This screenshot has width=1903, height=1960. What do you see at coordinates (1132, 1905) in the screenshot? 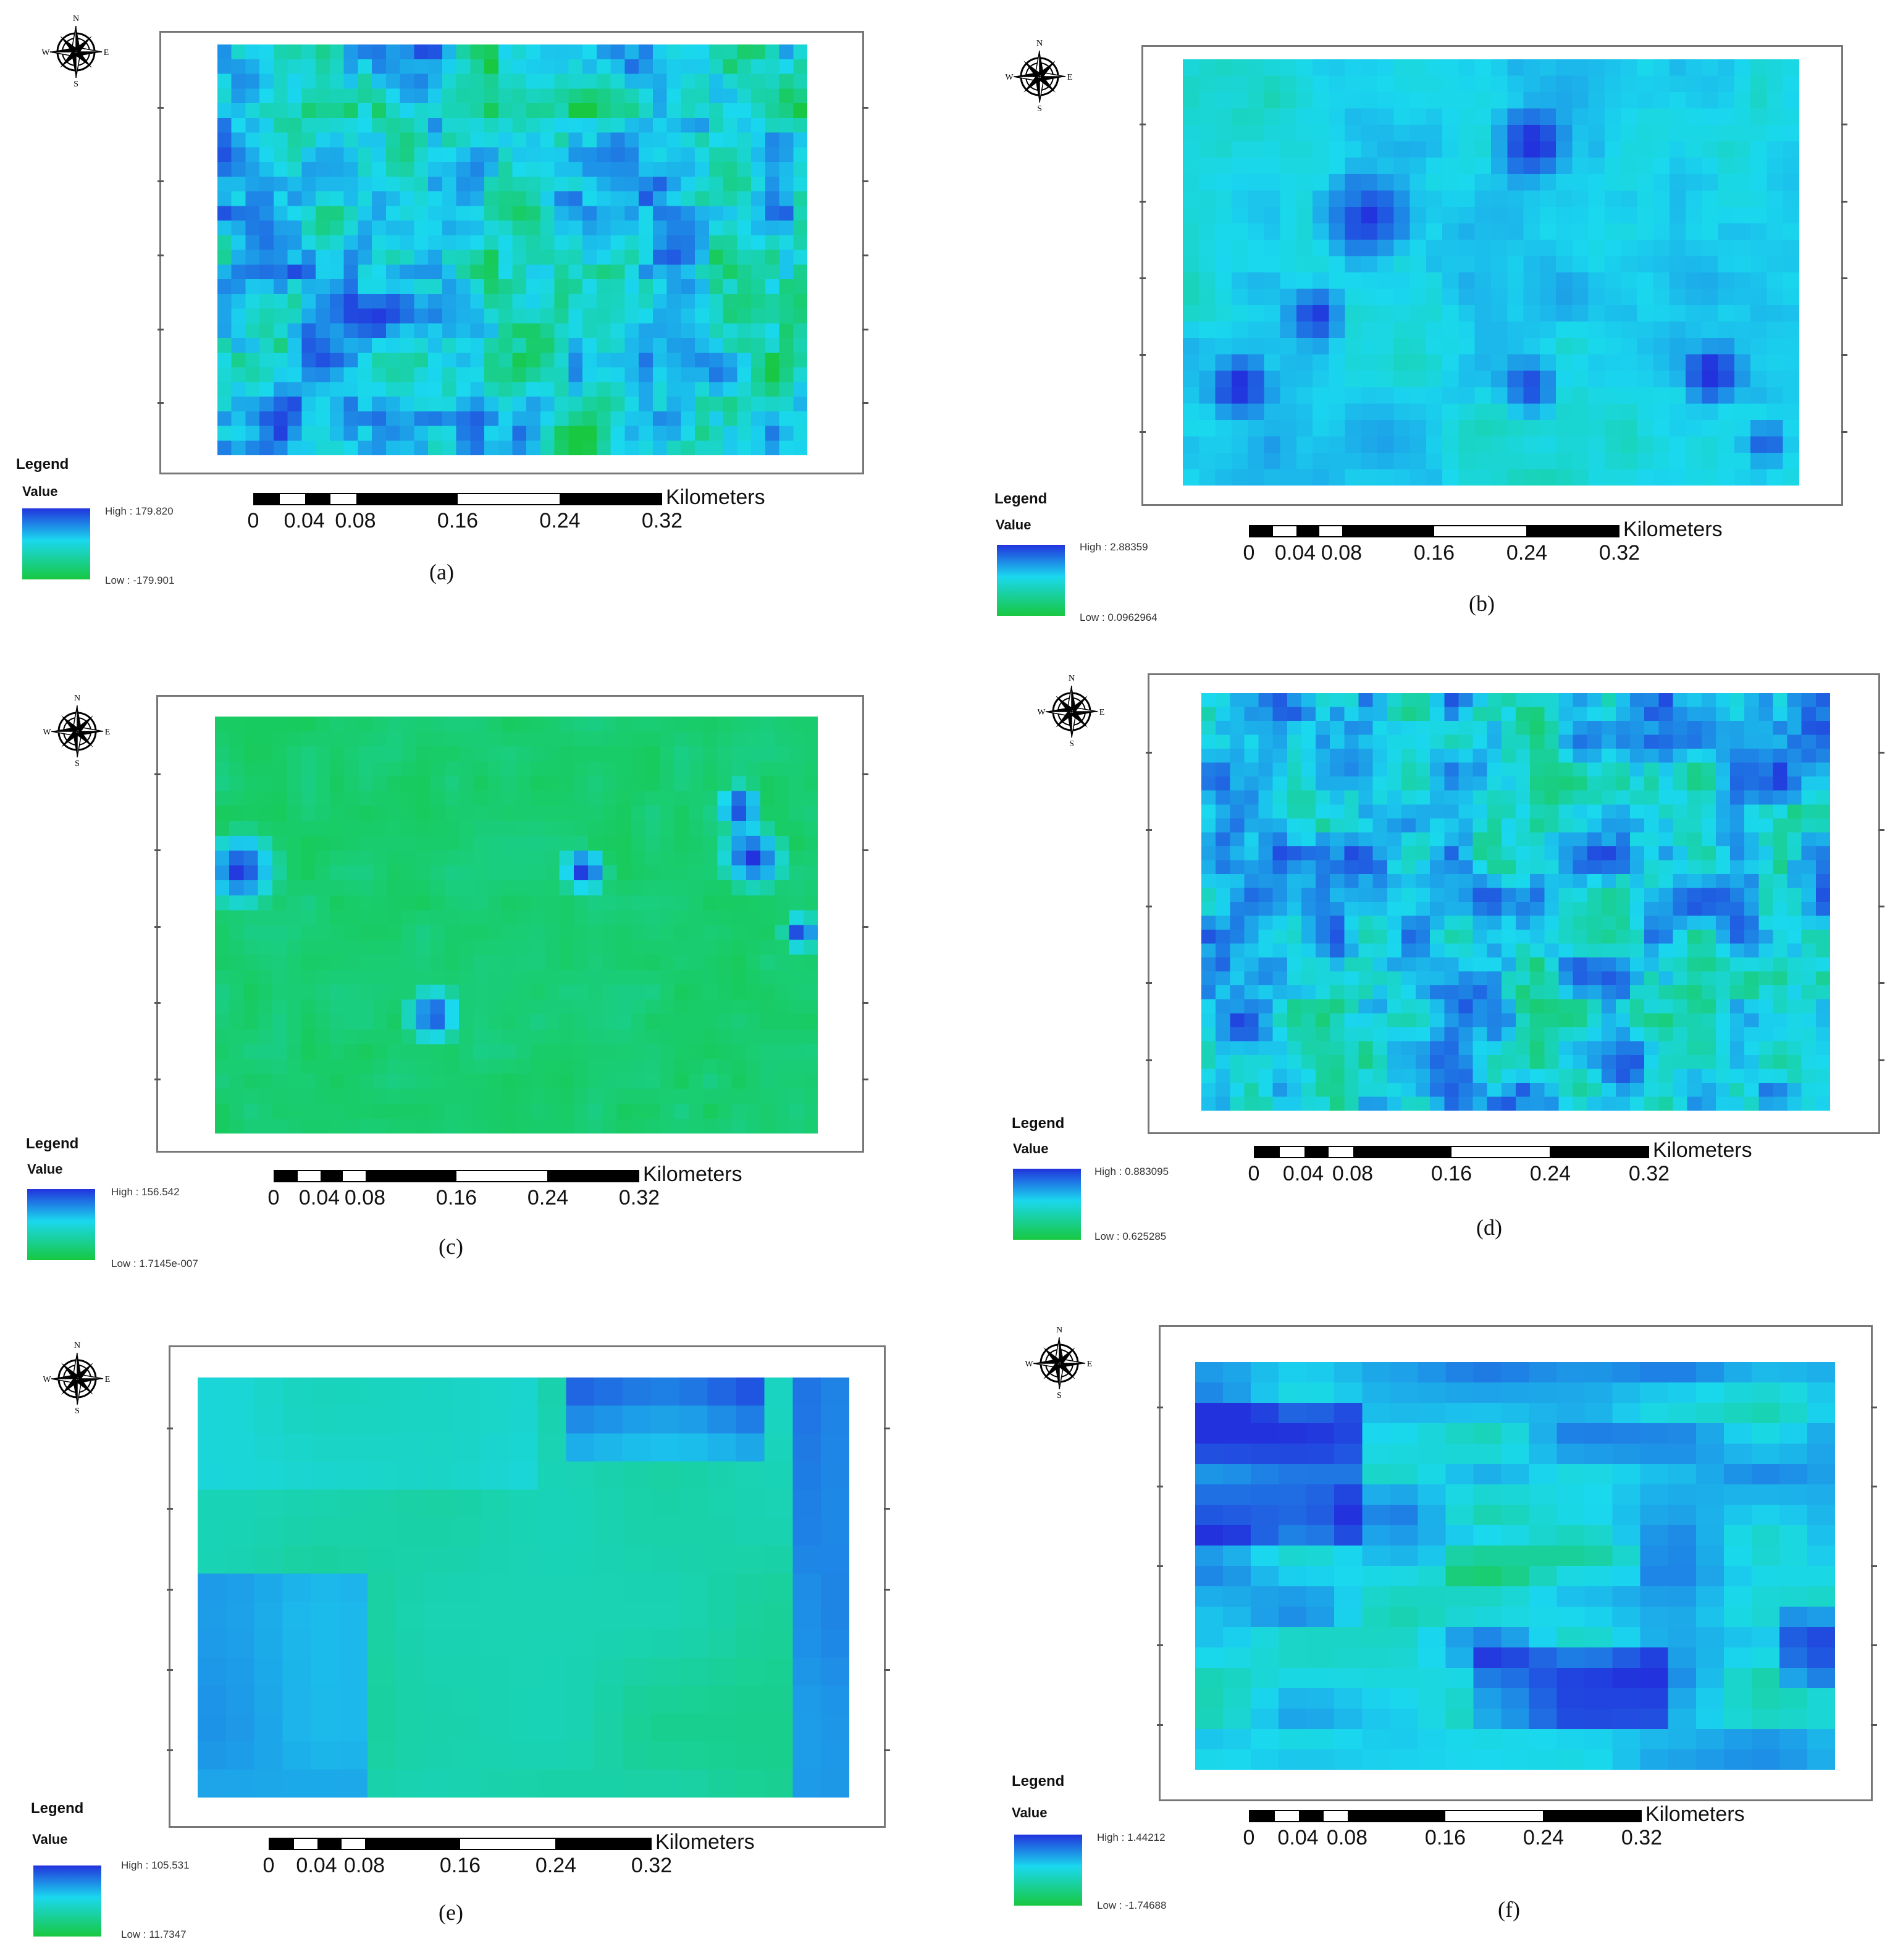
I see `legend-low-label: Low : -1.74688` at bounding box center [1132, 1905].